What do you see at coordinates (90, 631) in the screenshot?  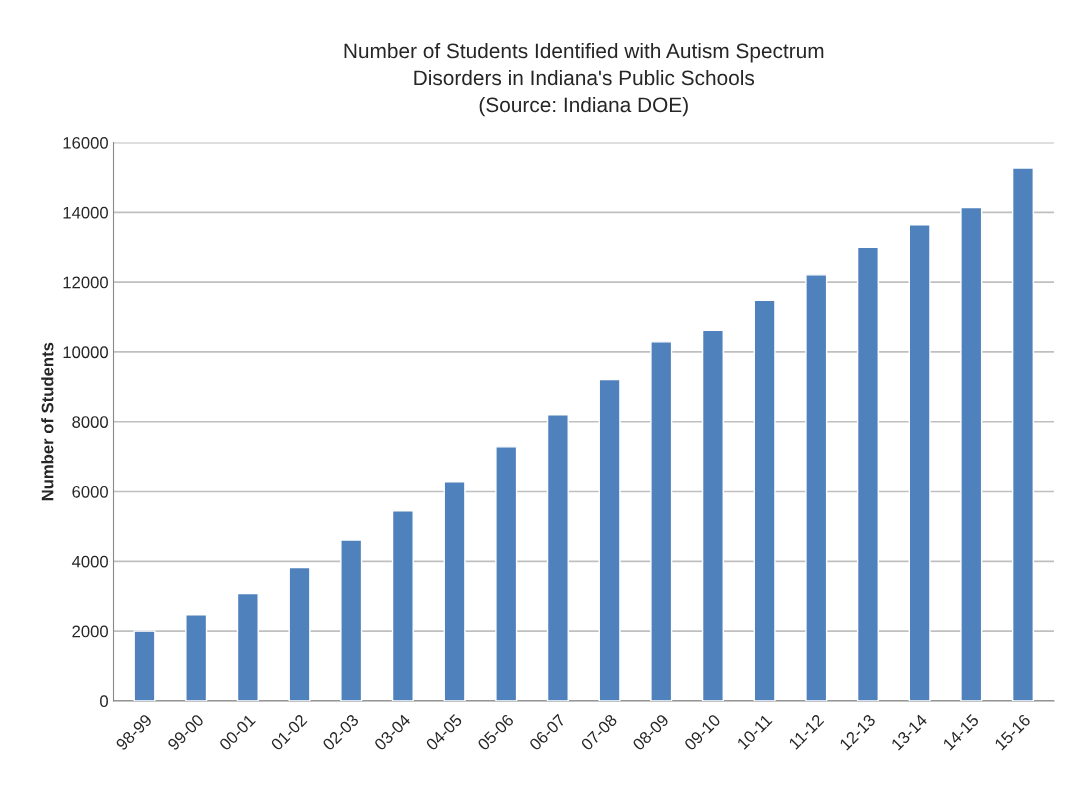 I see `y-tick-label: 2000` at bounding box center [90, 631].